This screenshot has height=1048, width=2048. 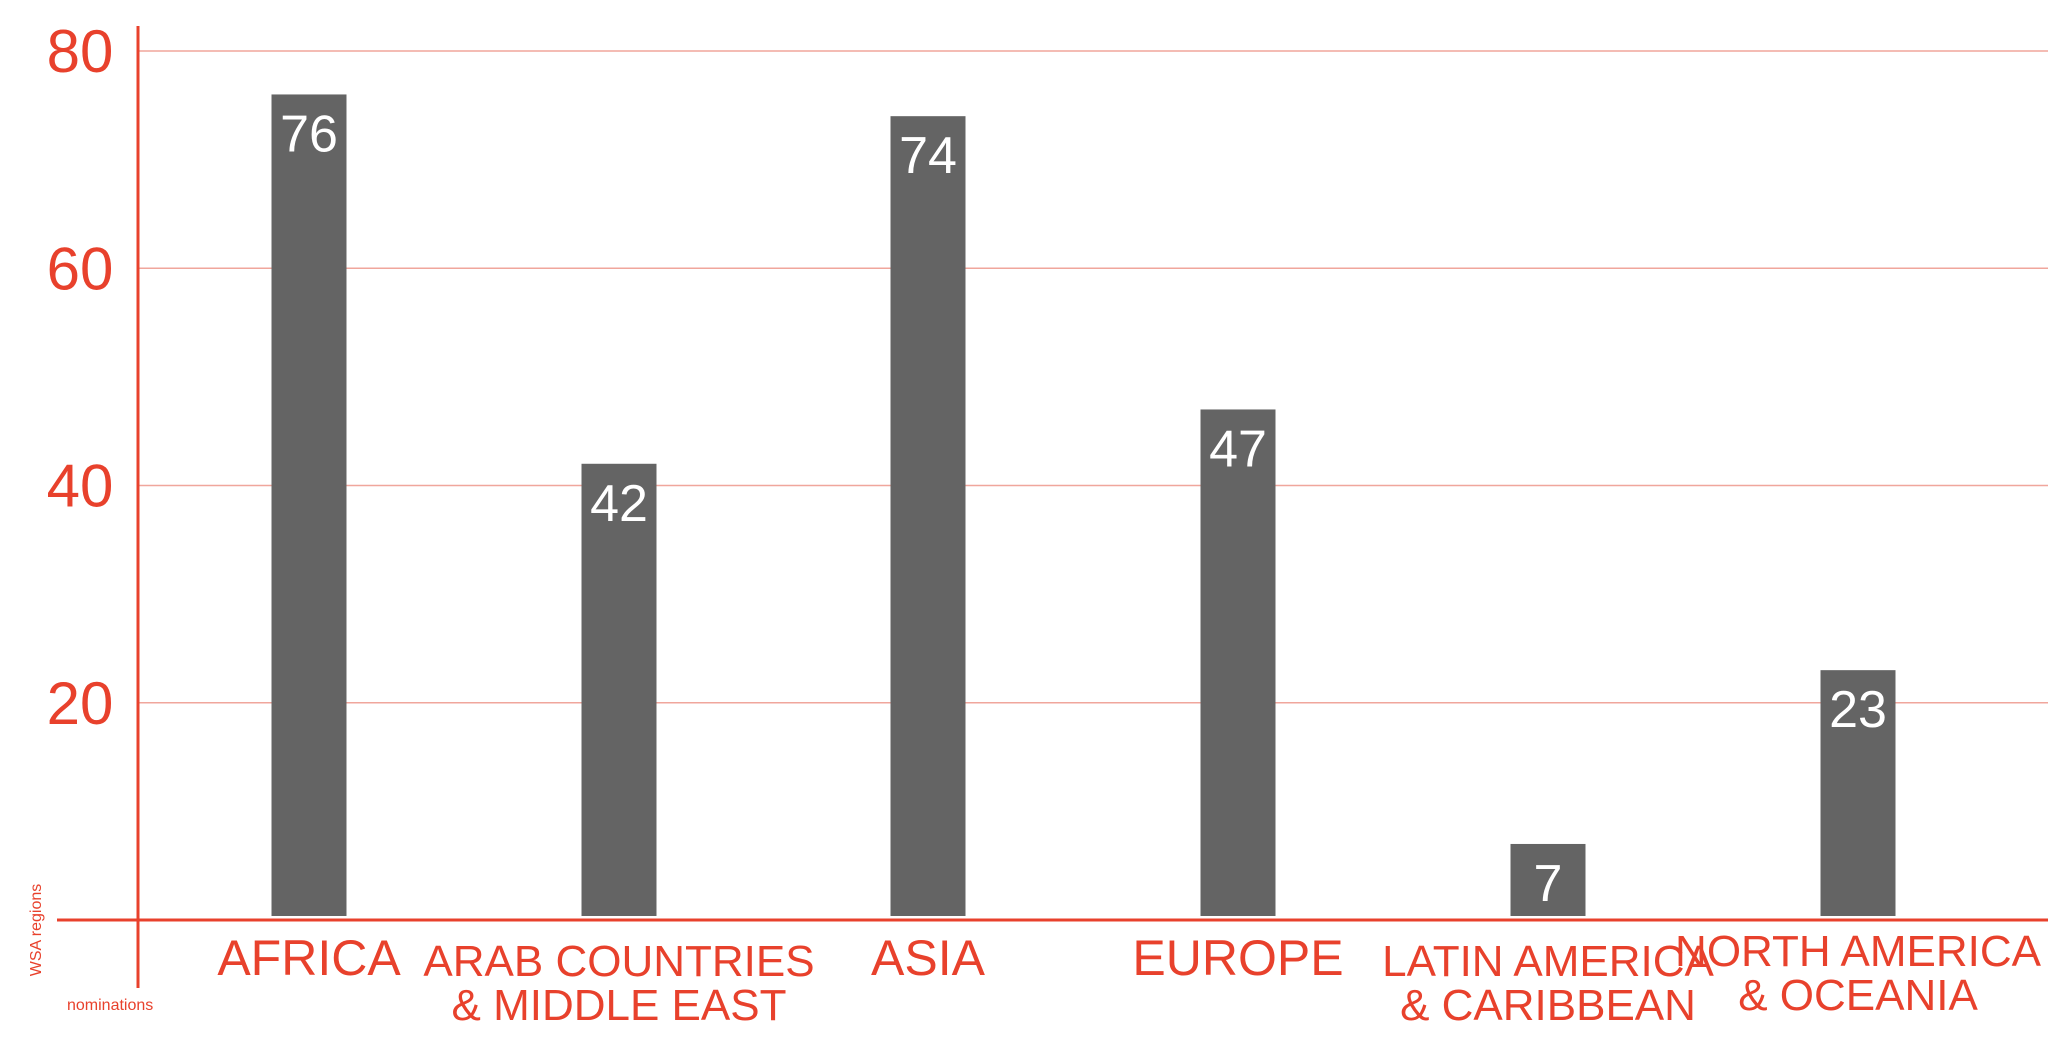 What do you see at coordinates (309, 958) in the screenshot?
I see `x-category-label-1: AFRICA` at bounding box center [309, 958].